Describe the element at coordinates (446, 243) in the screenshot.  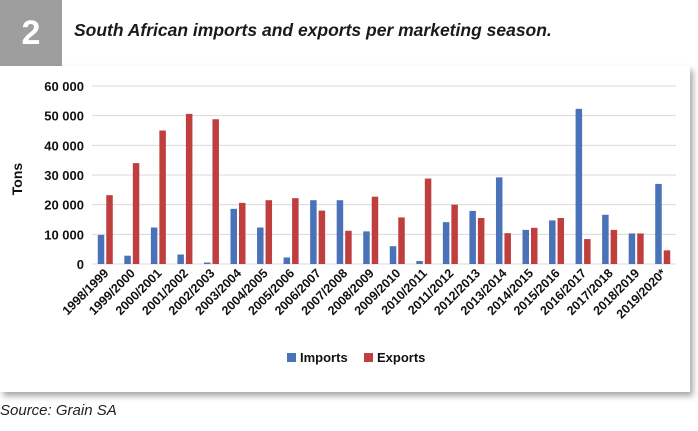
I see `bar-imports-2011-2012` at that location.